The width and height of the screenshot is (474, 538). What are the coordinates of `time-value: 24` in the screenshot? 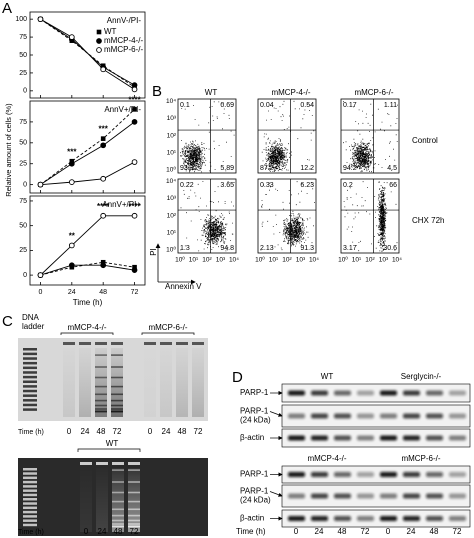 It's located at (411, 531).